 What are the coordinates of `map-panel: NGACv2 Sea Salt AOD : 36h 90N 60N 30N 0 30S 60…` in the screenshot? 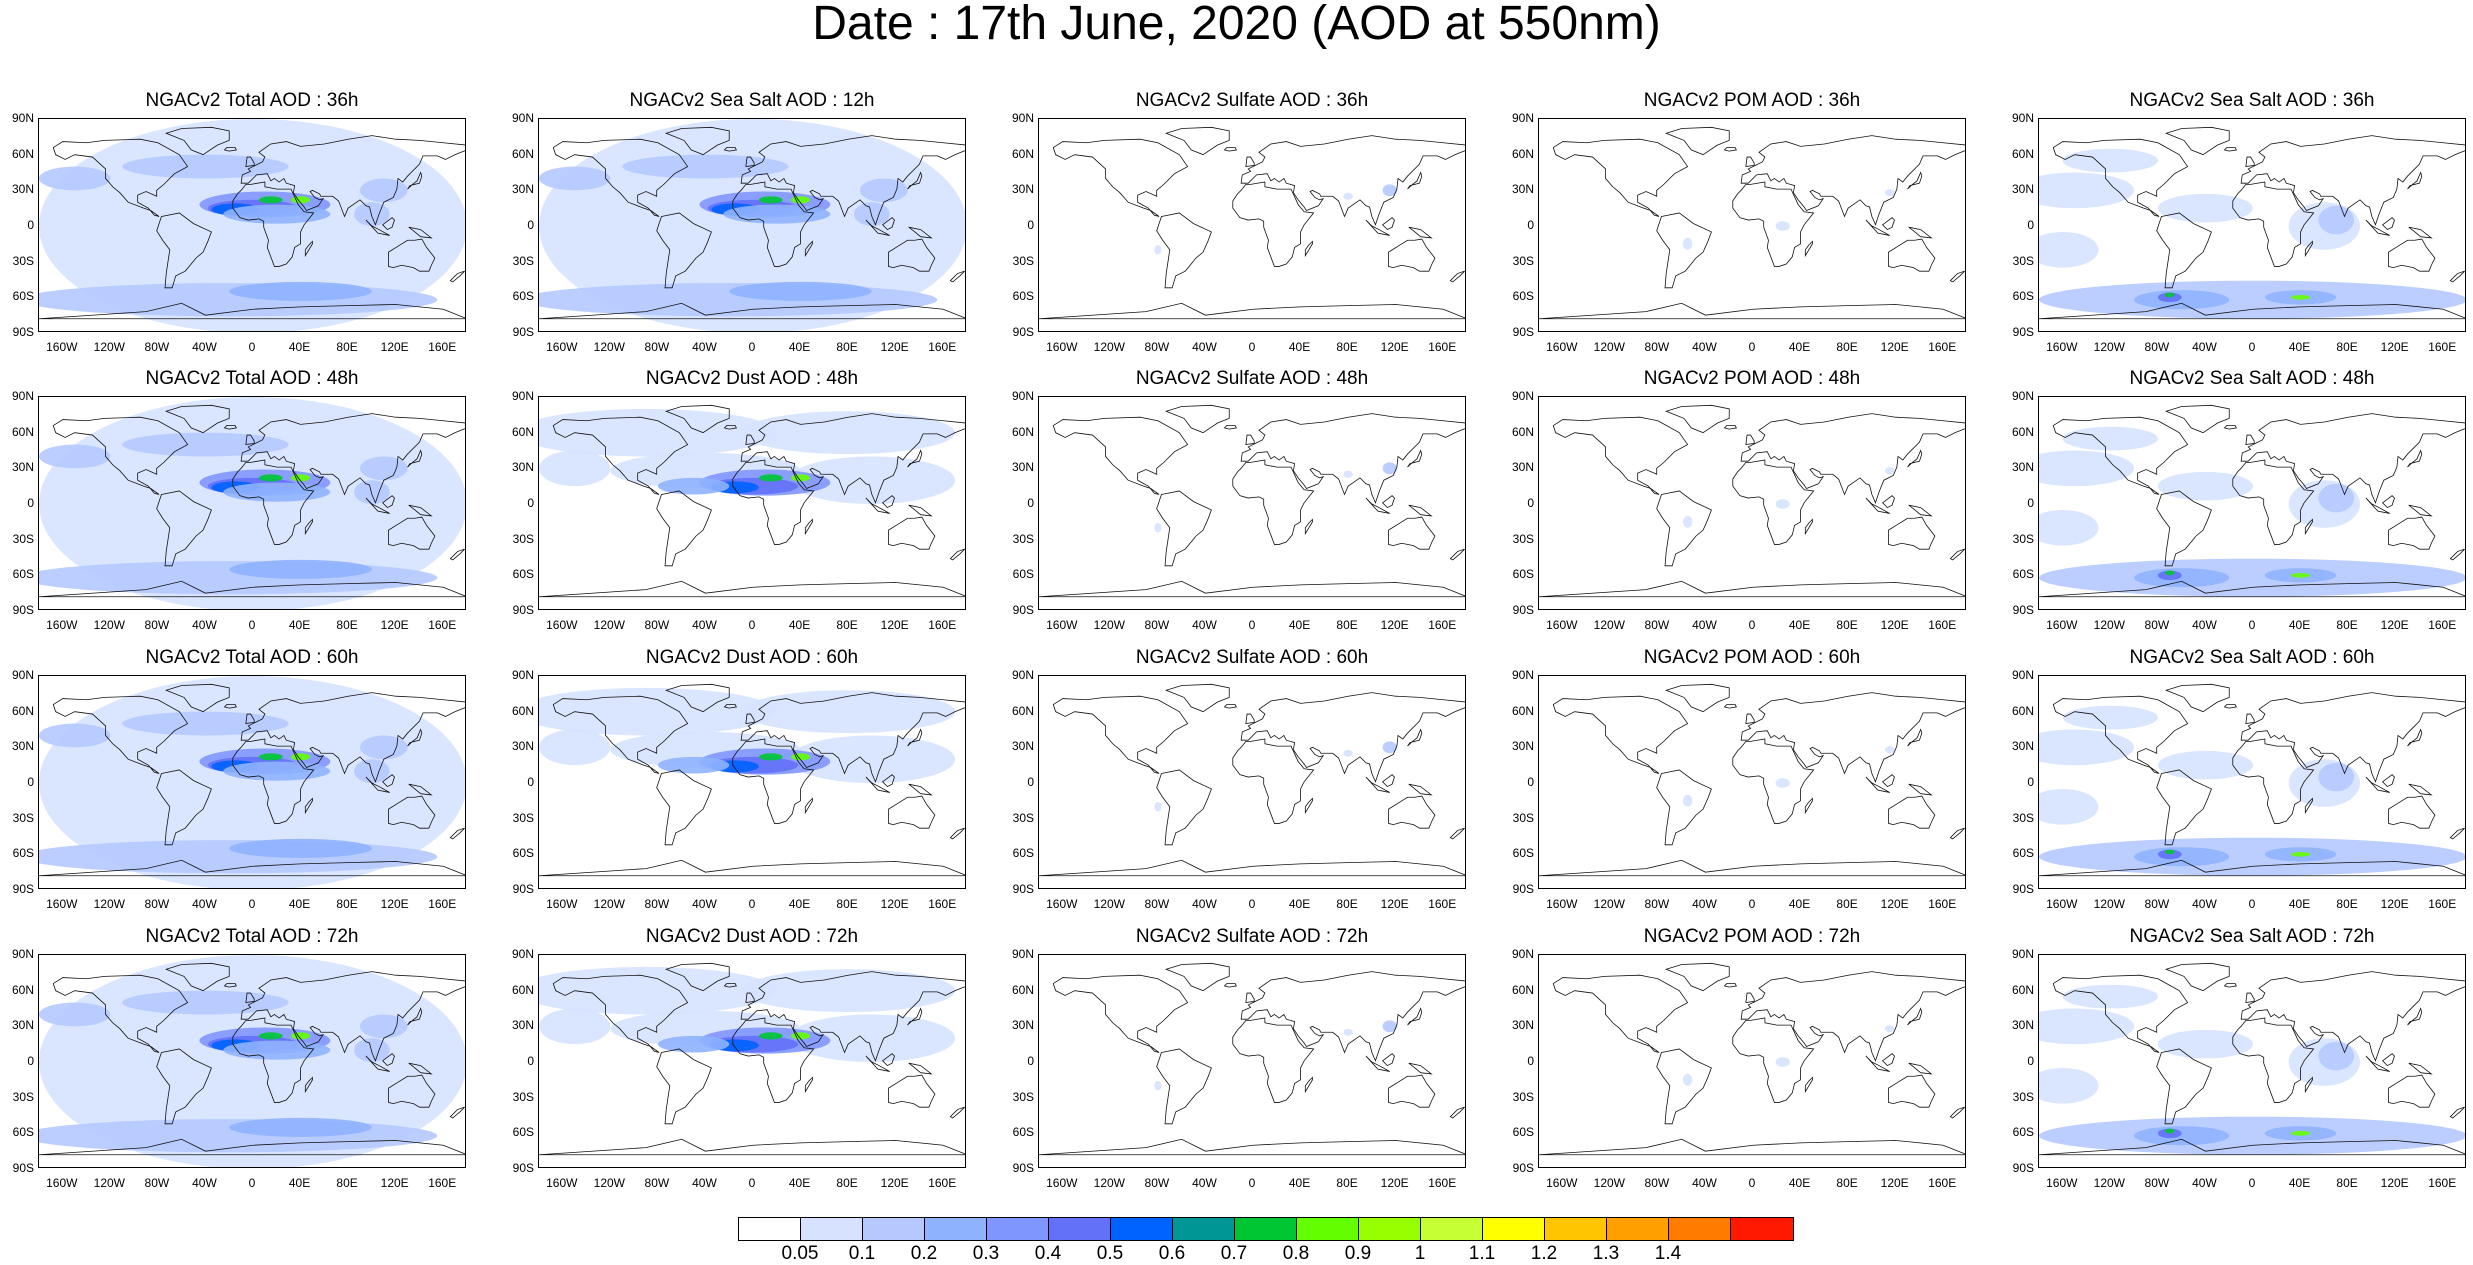 It's located at (2239, 222).